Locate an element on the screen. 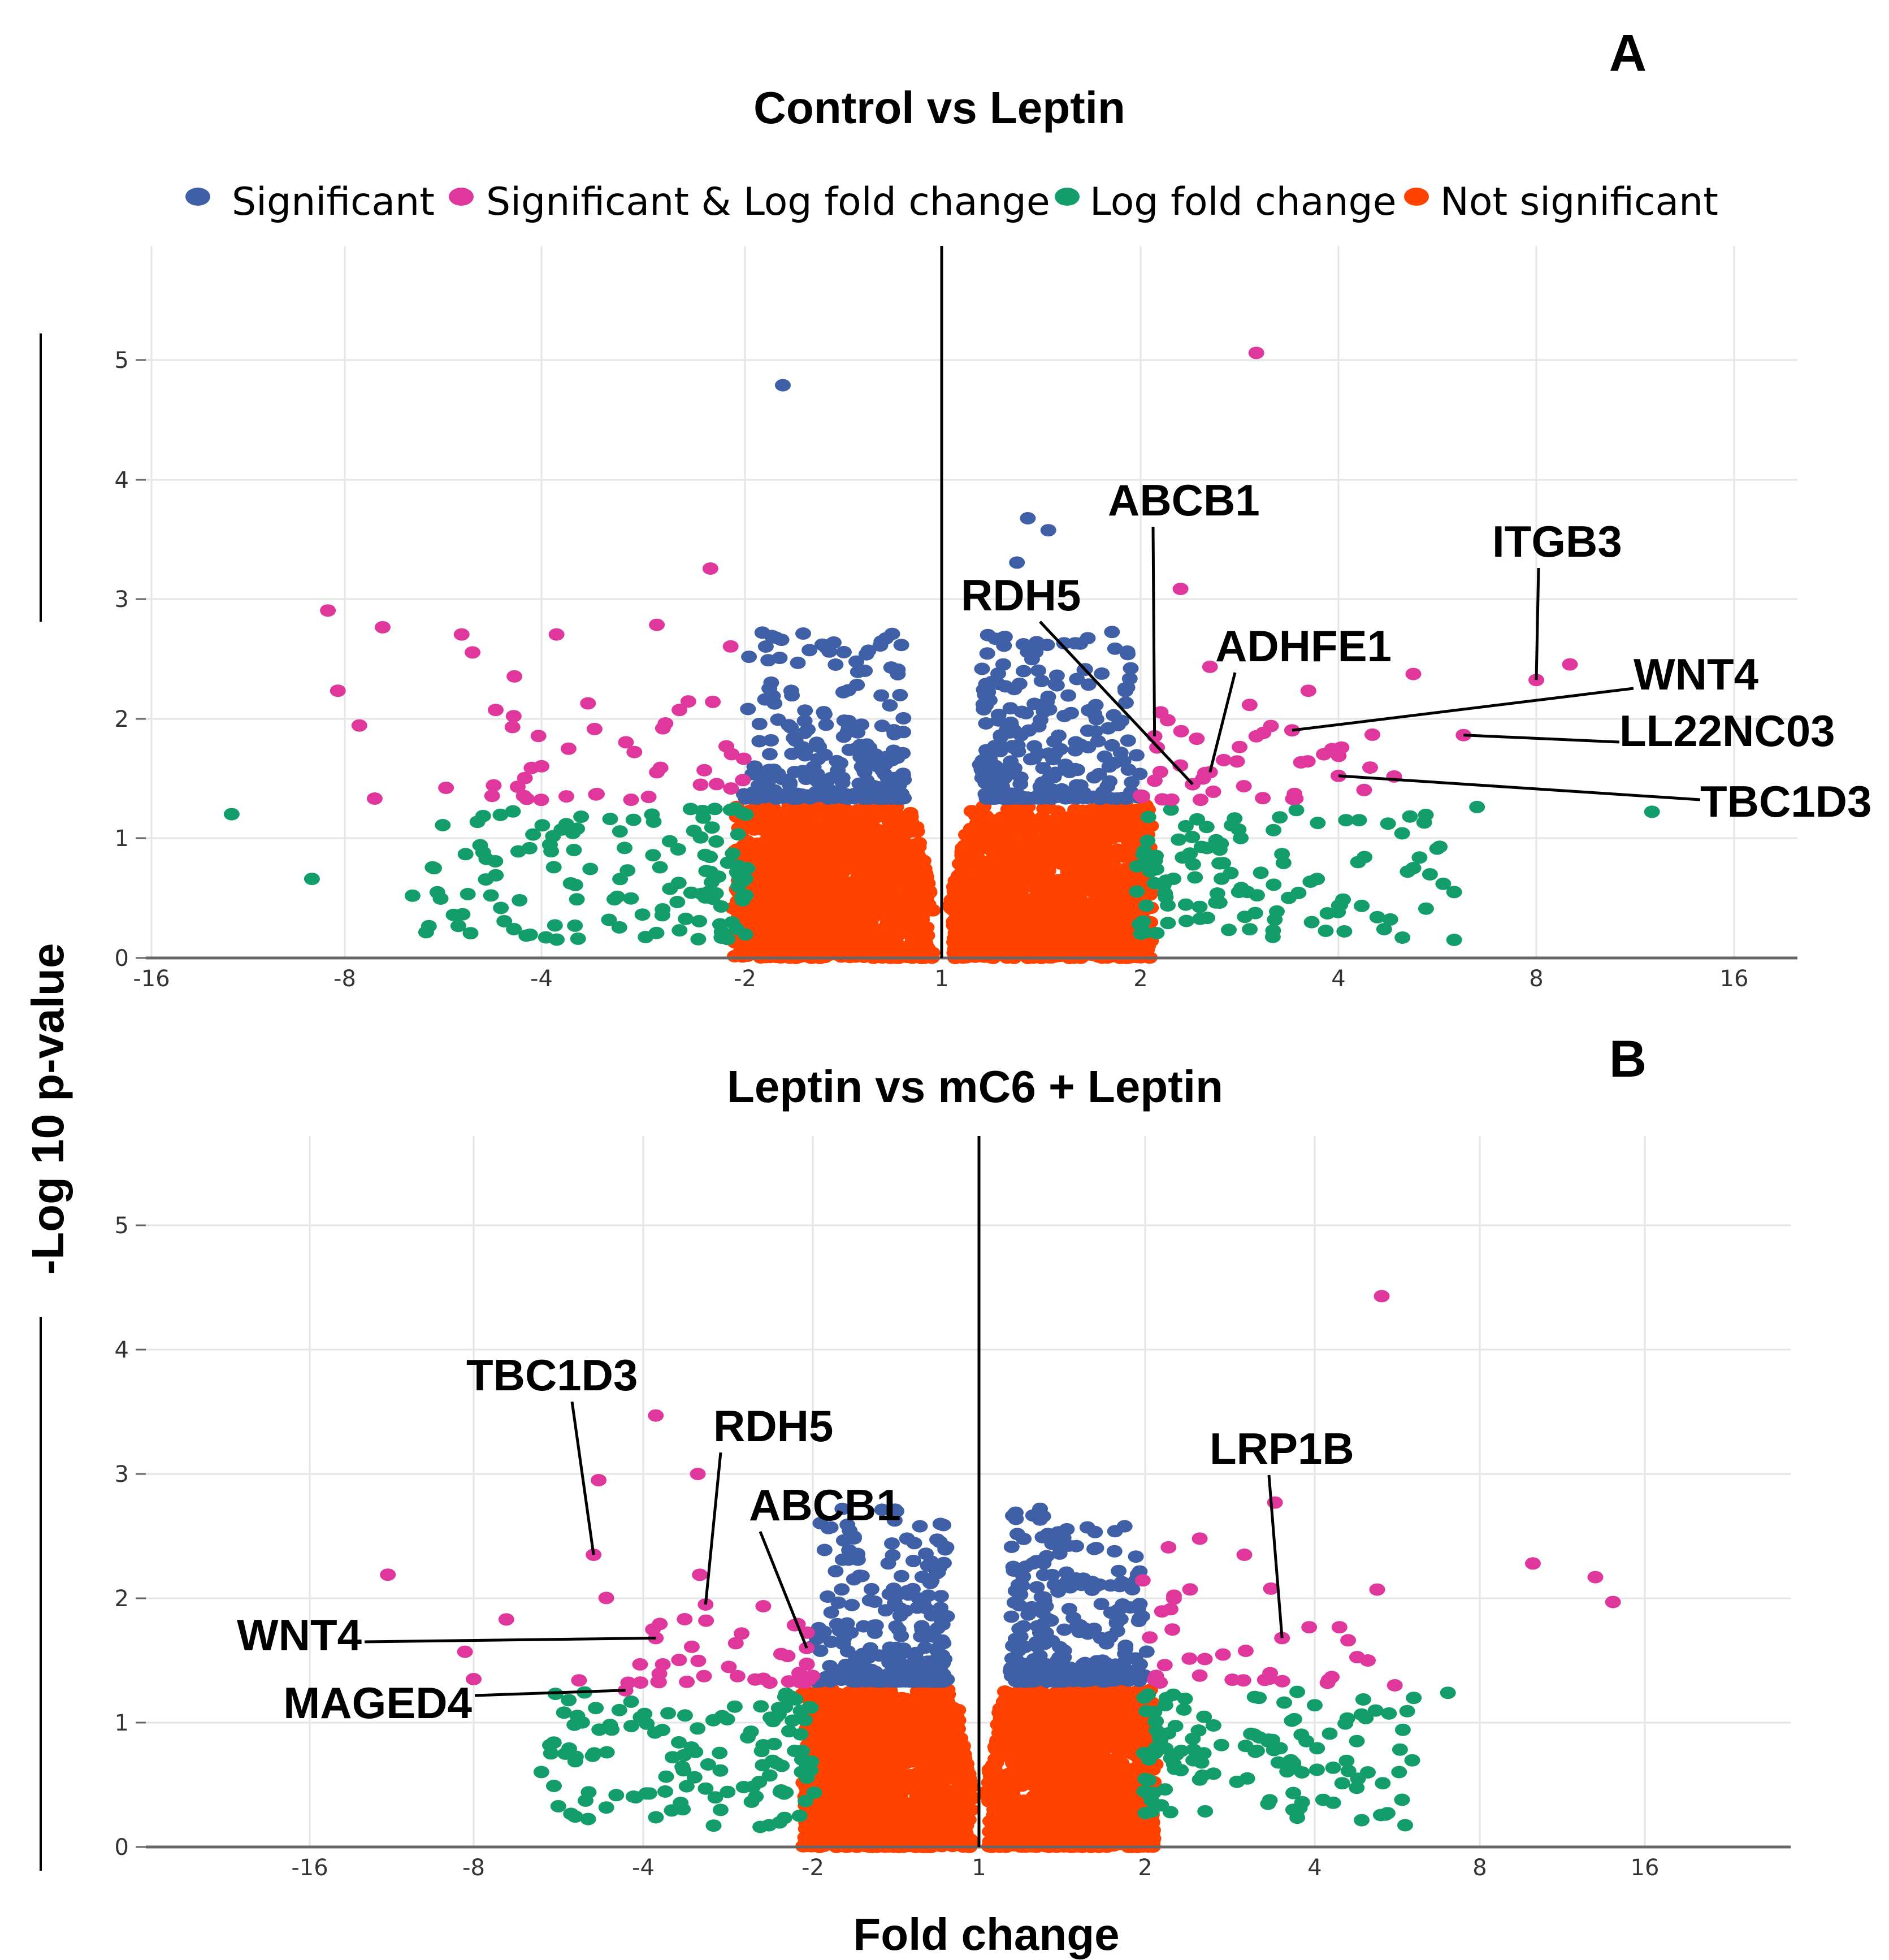 This screenshot has height=1960, width=1889. x-tick-label: 4 is located at coordinates (1338, 979).